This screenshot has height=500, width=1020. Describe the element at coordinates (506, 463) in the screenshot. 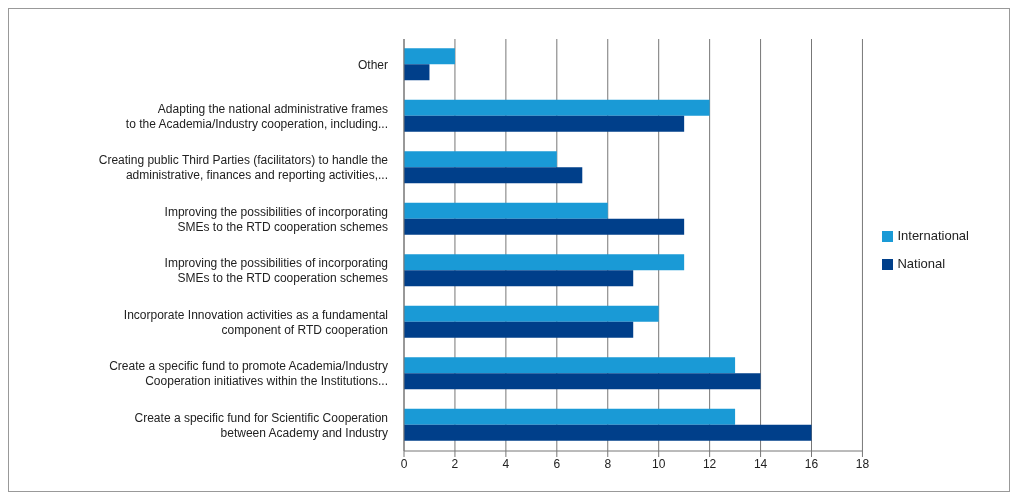

I see `x-tick-label: 4` at that location.